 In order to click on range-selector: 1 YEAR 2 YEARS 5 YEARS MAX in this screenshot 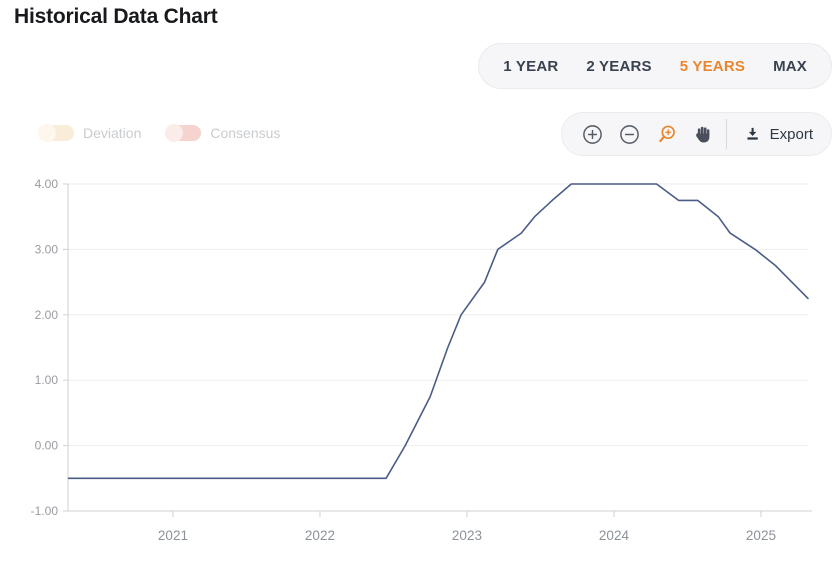, I will do `click(655, 66)`.